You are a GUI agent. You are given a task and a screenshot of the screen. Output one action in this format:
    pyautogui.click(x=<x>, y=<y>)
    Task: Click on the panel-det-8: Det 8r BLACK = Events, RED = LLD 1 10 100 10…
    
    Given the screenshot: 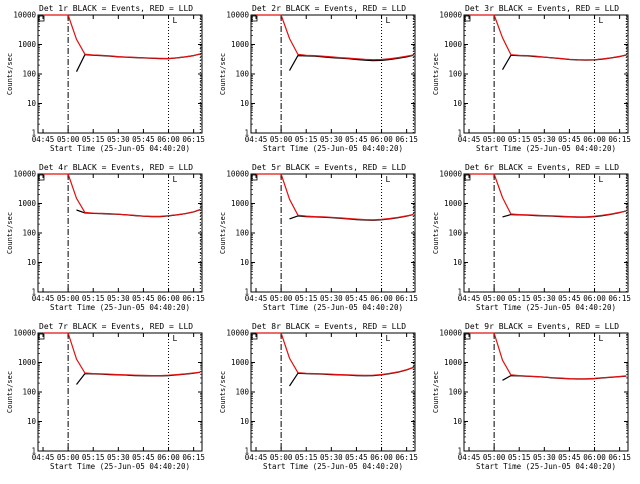 What is the action you would take?
    pyautogui.click(x=318, y=396)
    